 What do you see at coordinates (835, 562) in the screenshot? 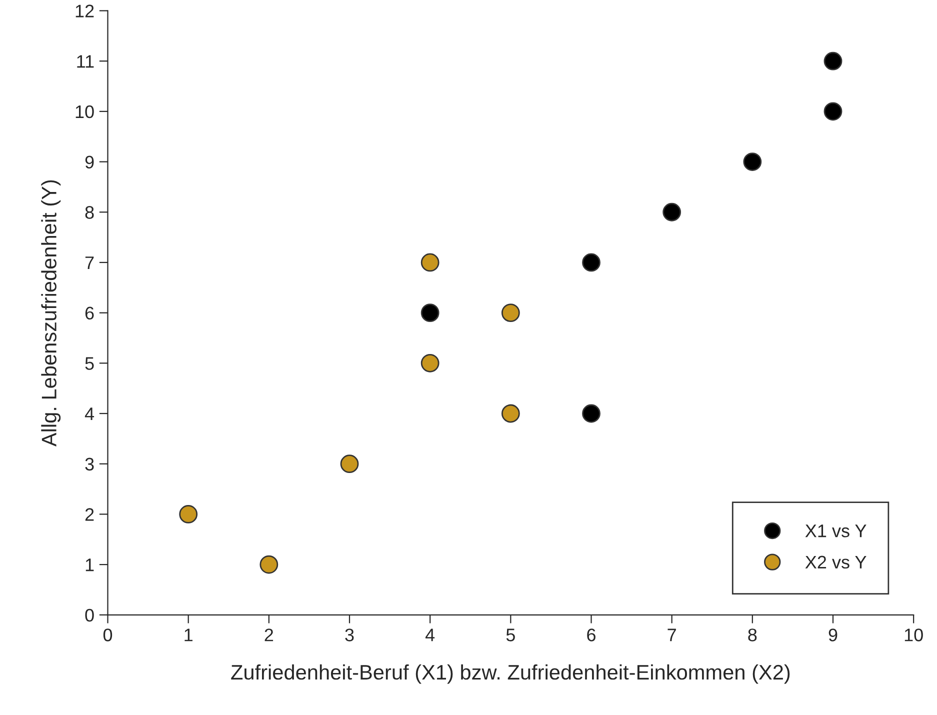
I see `legend-label: X2 vs Y` at bounding box center [835, 562].